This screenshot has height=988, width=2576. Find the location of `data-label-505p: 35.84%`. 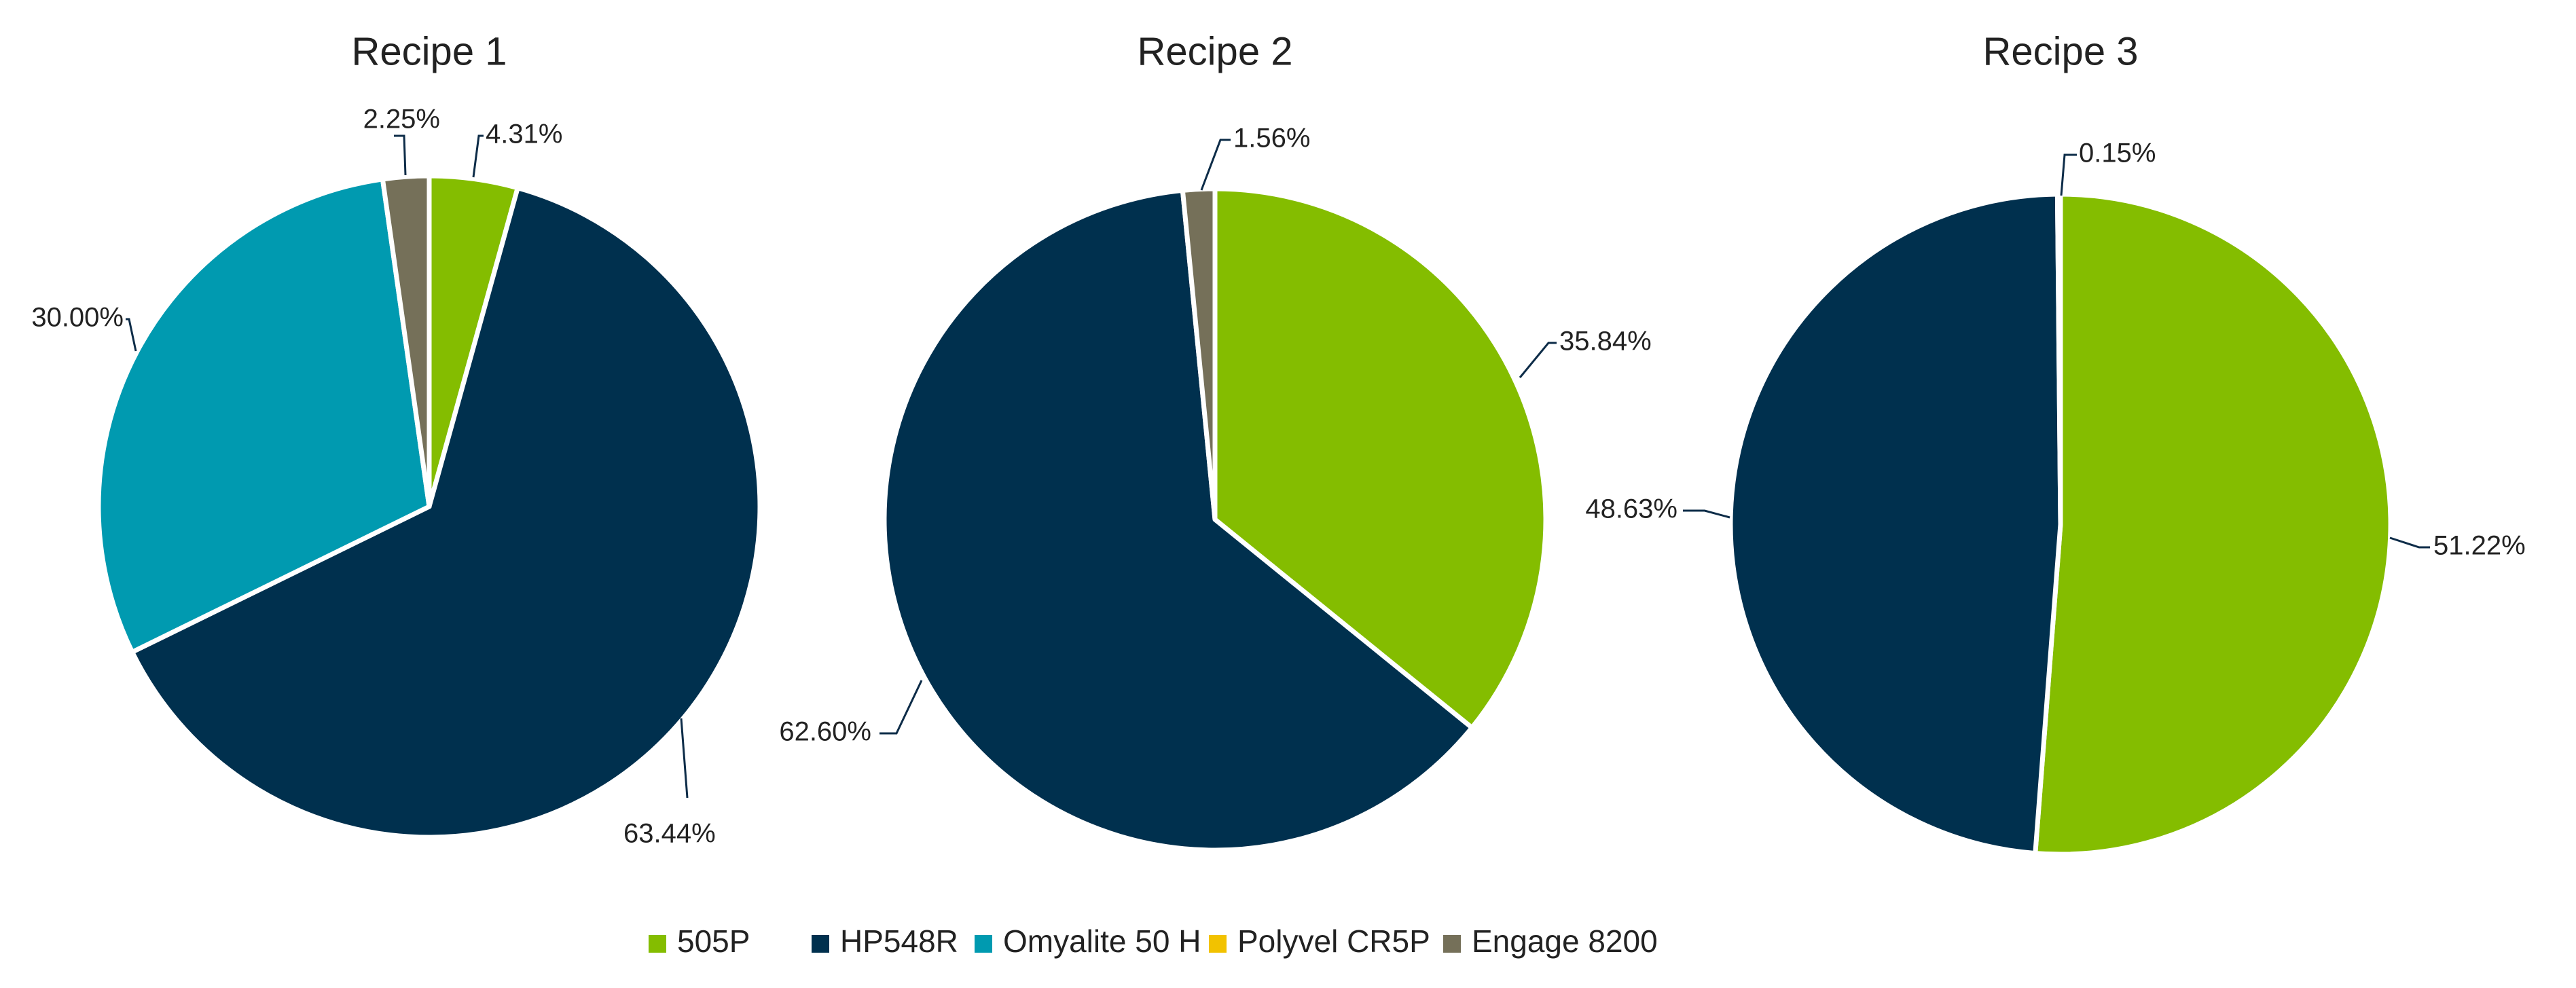

data-label-505p: 35.84% is located at coordinates (1605, 341).